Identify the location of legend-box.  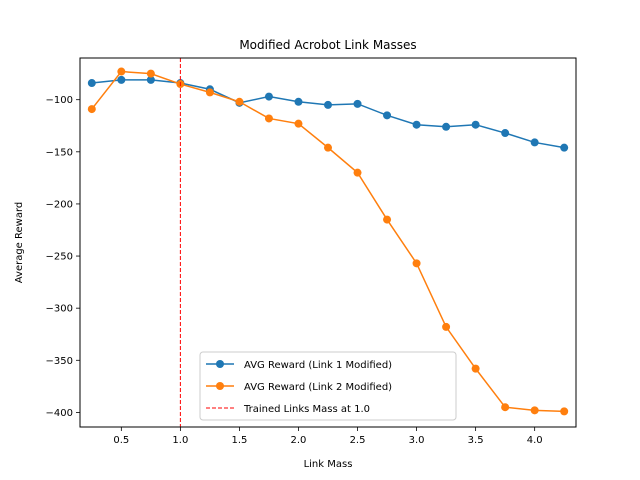
(328, 386).